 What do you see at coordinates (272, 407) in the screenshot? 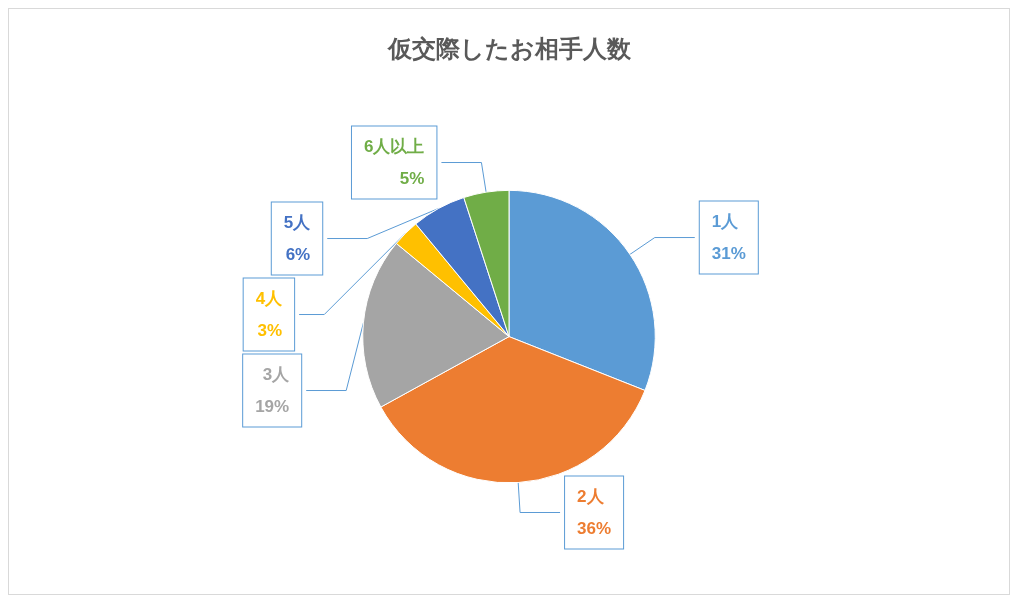
I see `data-label: 19%` at bounding box center [272, 407].